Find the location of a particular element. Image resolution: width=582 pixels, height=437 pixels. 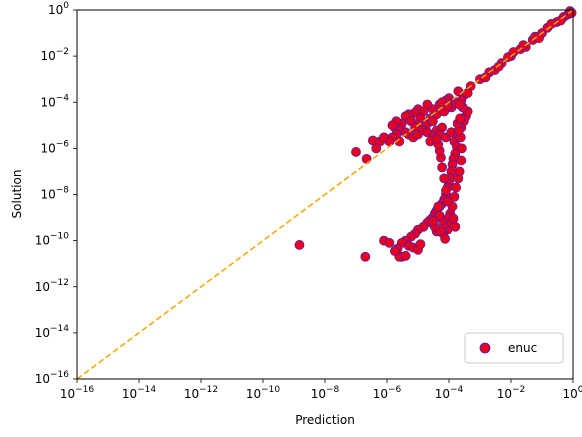

legend: enuc is located at coordinates (514, 348).